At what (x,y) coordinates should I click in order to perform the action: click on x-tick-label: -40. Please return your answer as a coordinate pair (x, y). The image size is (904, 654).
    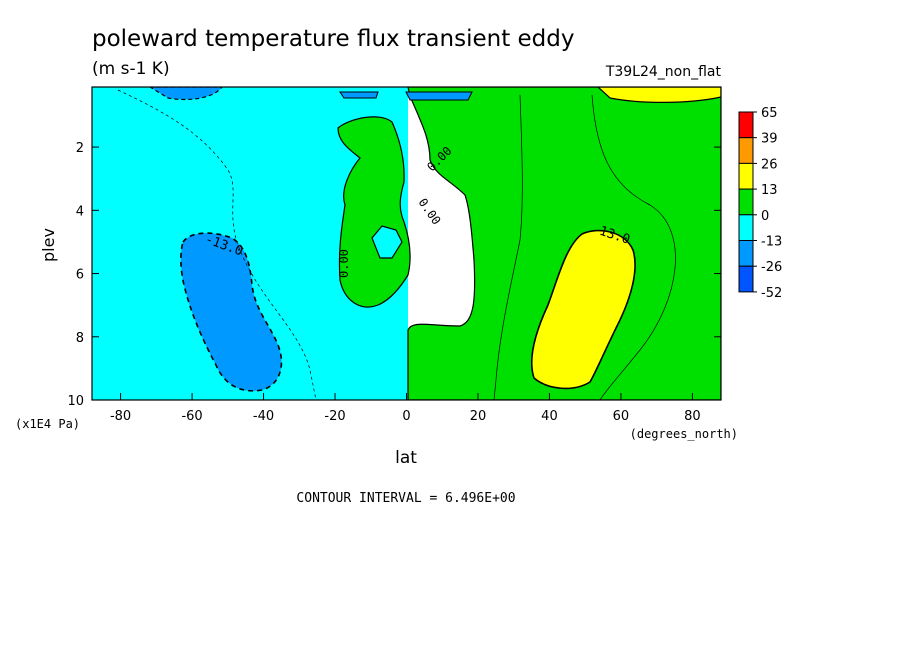
    Looking at the image, I should click on (263, 416).